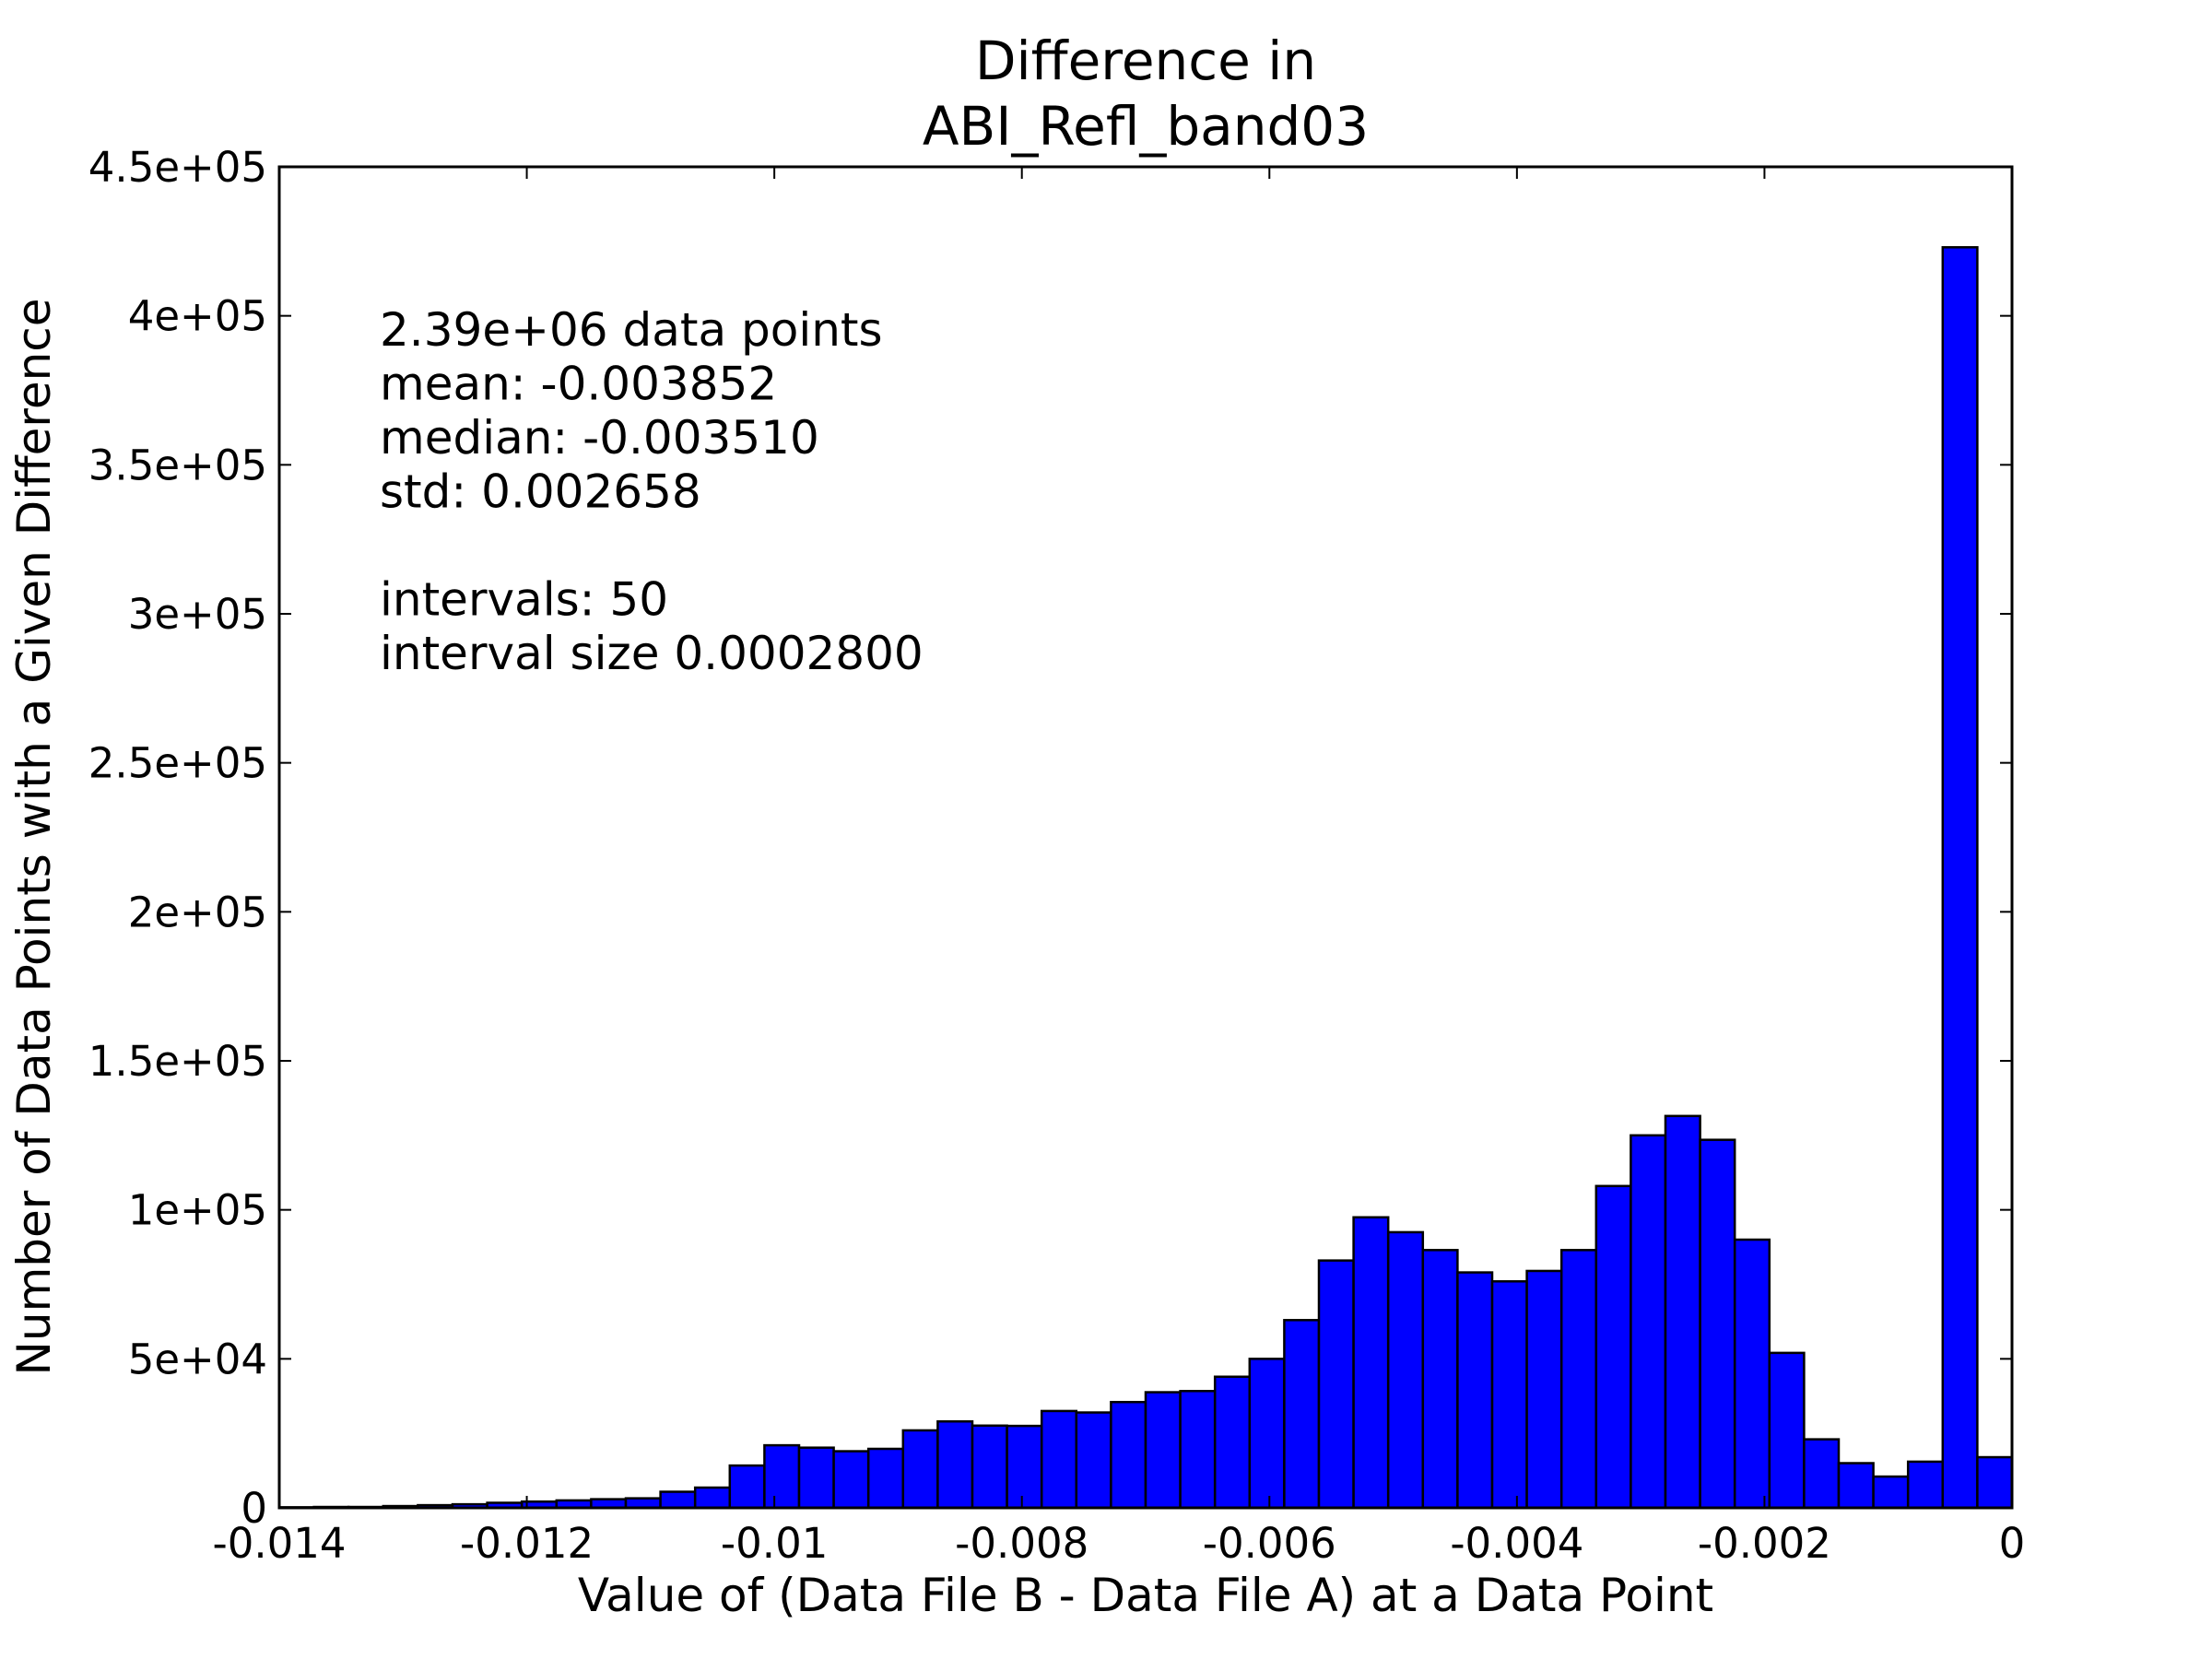 This screenshot has height=1659, width=2212. I want to click on y-tick-label: 0, so click(254, 1508).